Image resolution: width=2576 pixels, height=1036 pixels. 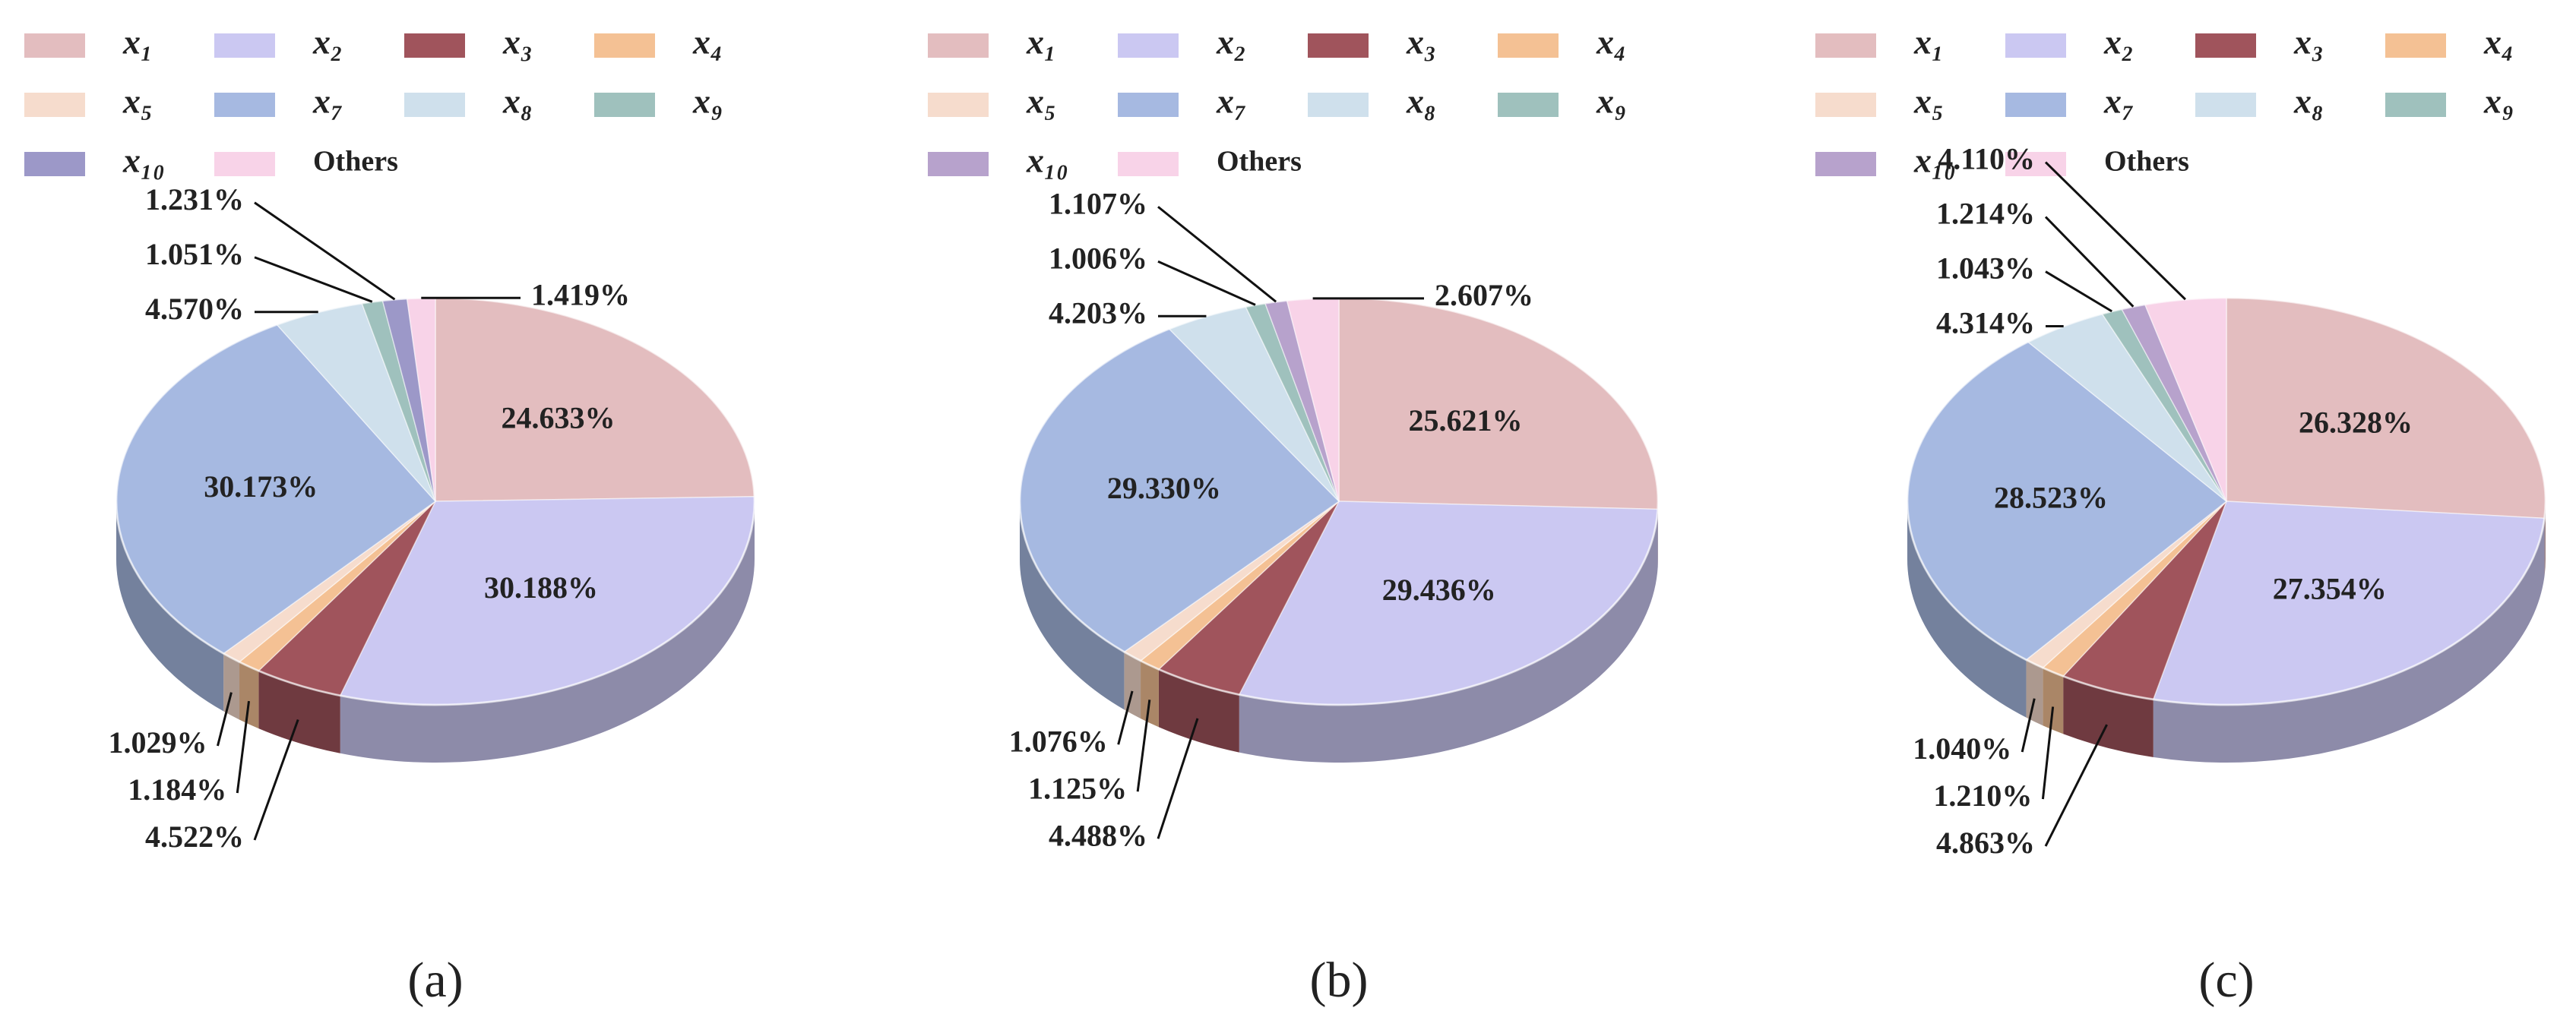 What do you see at coordinates (1339, 980) in the screenshot?
I see `caption: (b)` at bounding box center [1339, 980].